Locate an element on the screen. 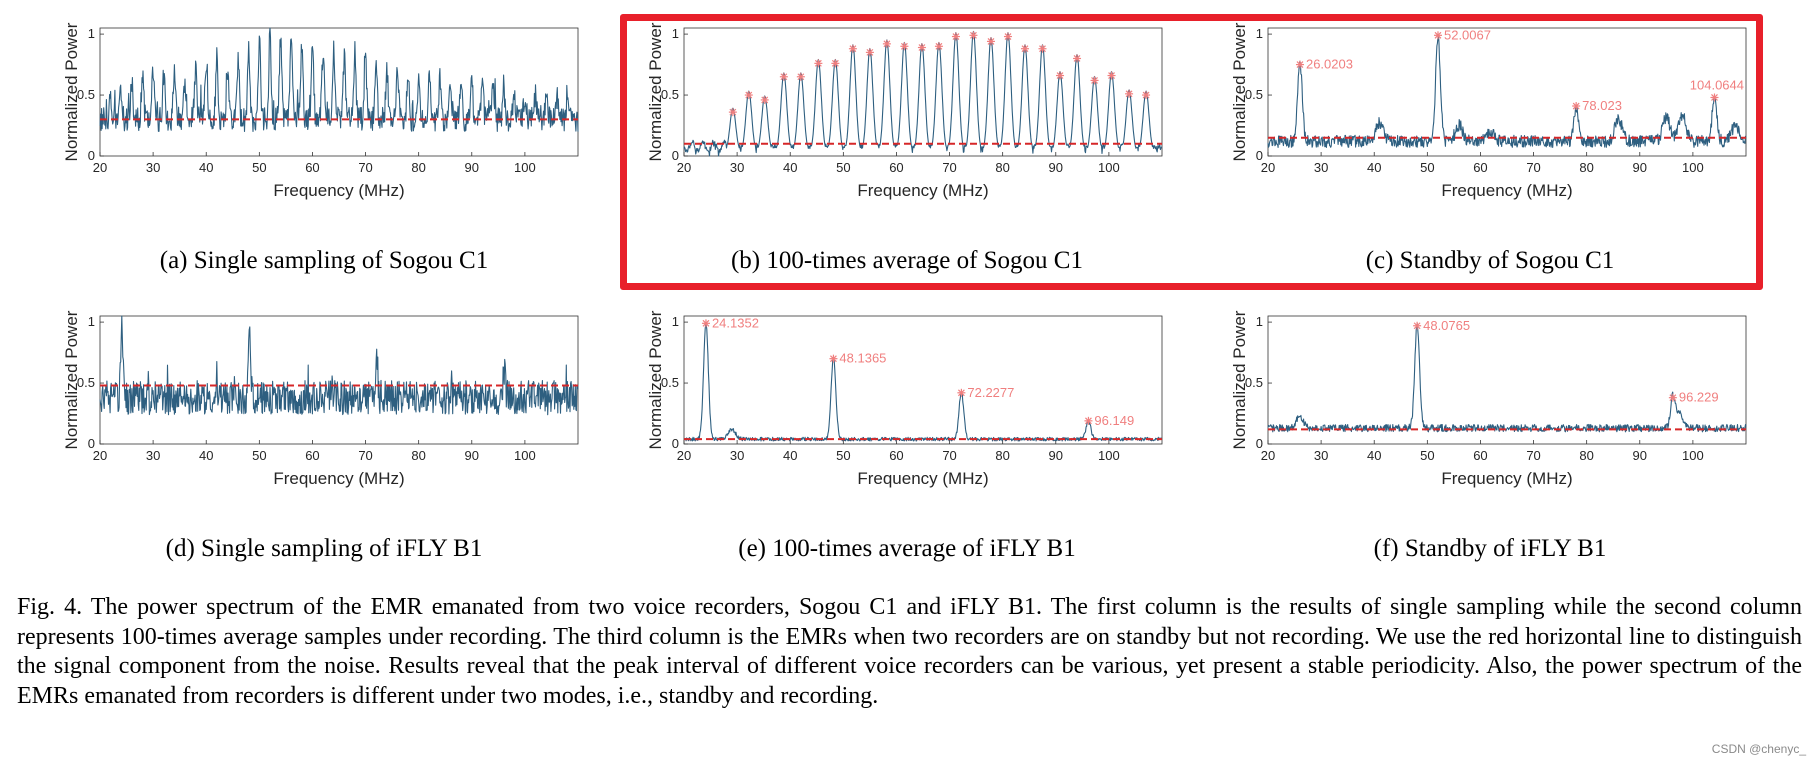 The image size is (1818, 766). subcaption-f: (f) Standby of iFLY B1 is located at coordinates (1490, 548).